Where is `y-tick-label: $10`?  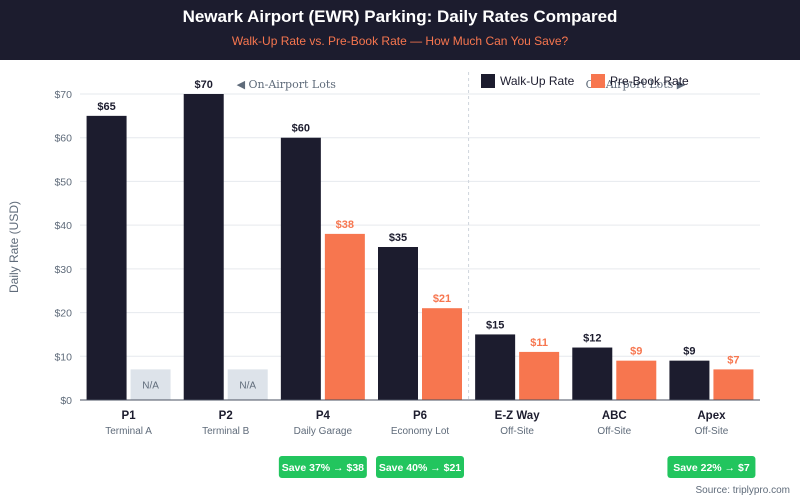
y-tick-label: $10 is located at coordinates (63, 357).